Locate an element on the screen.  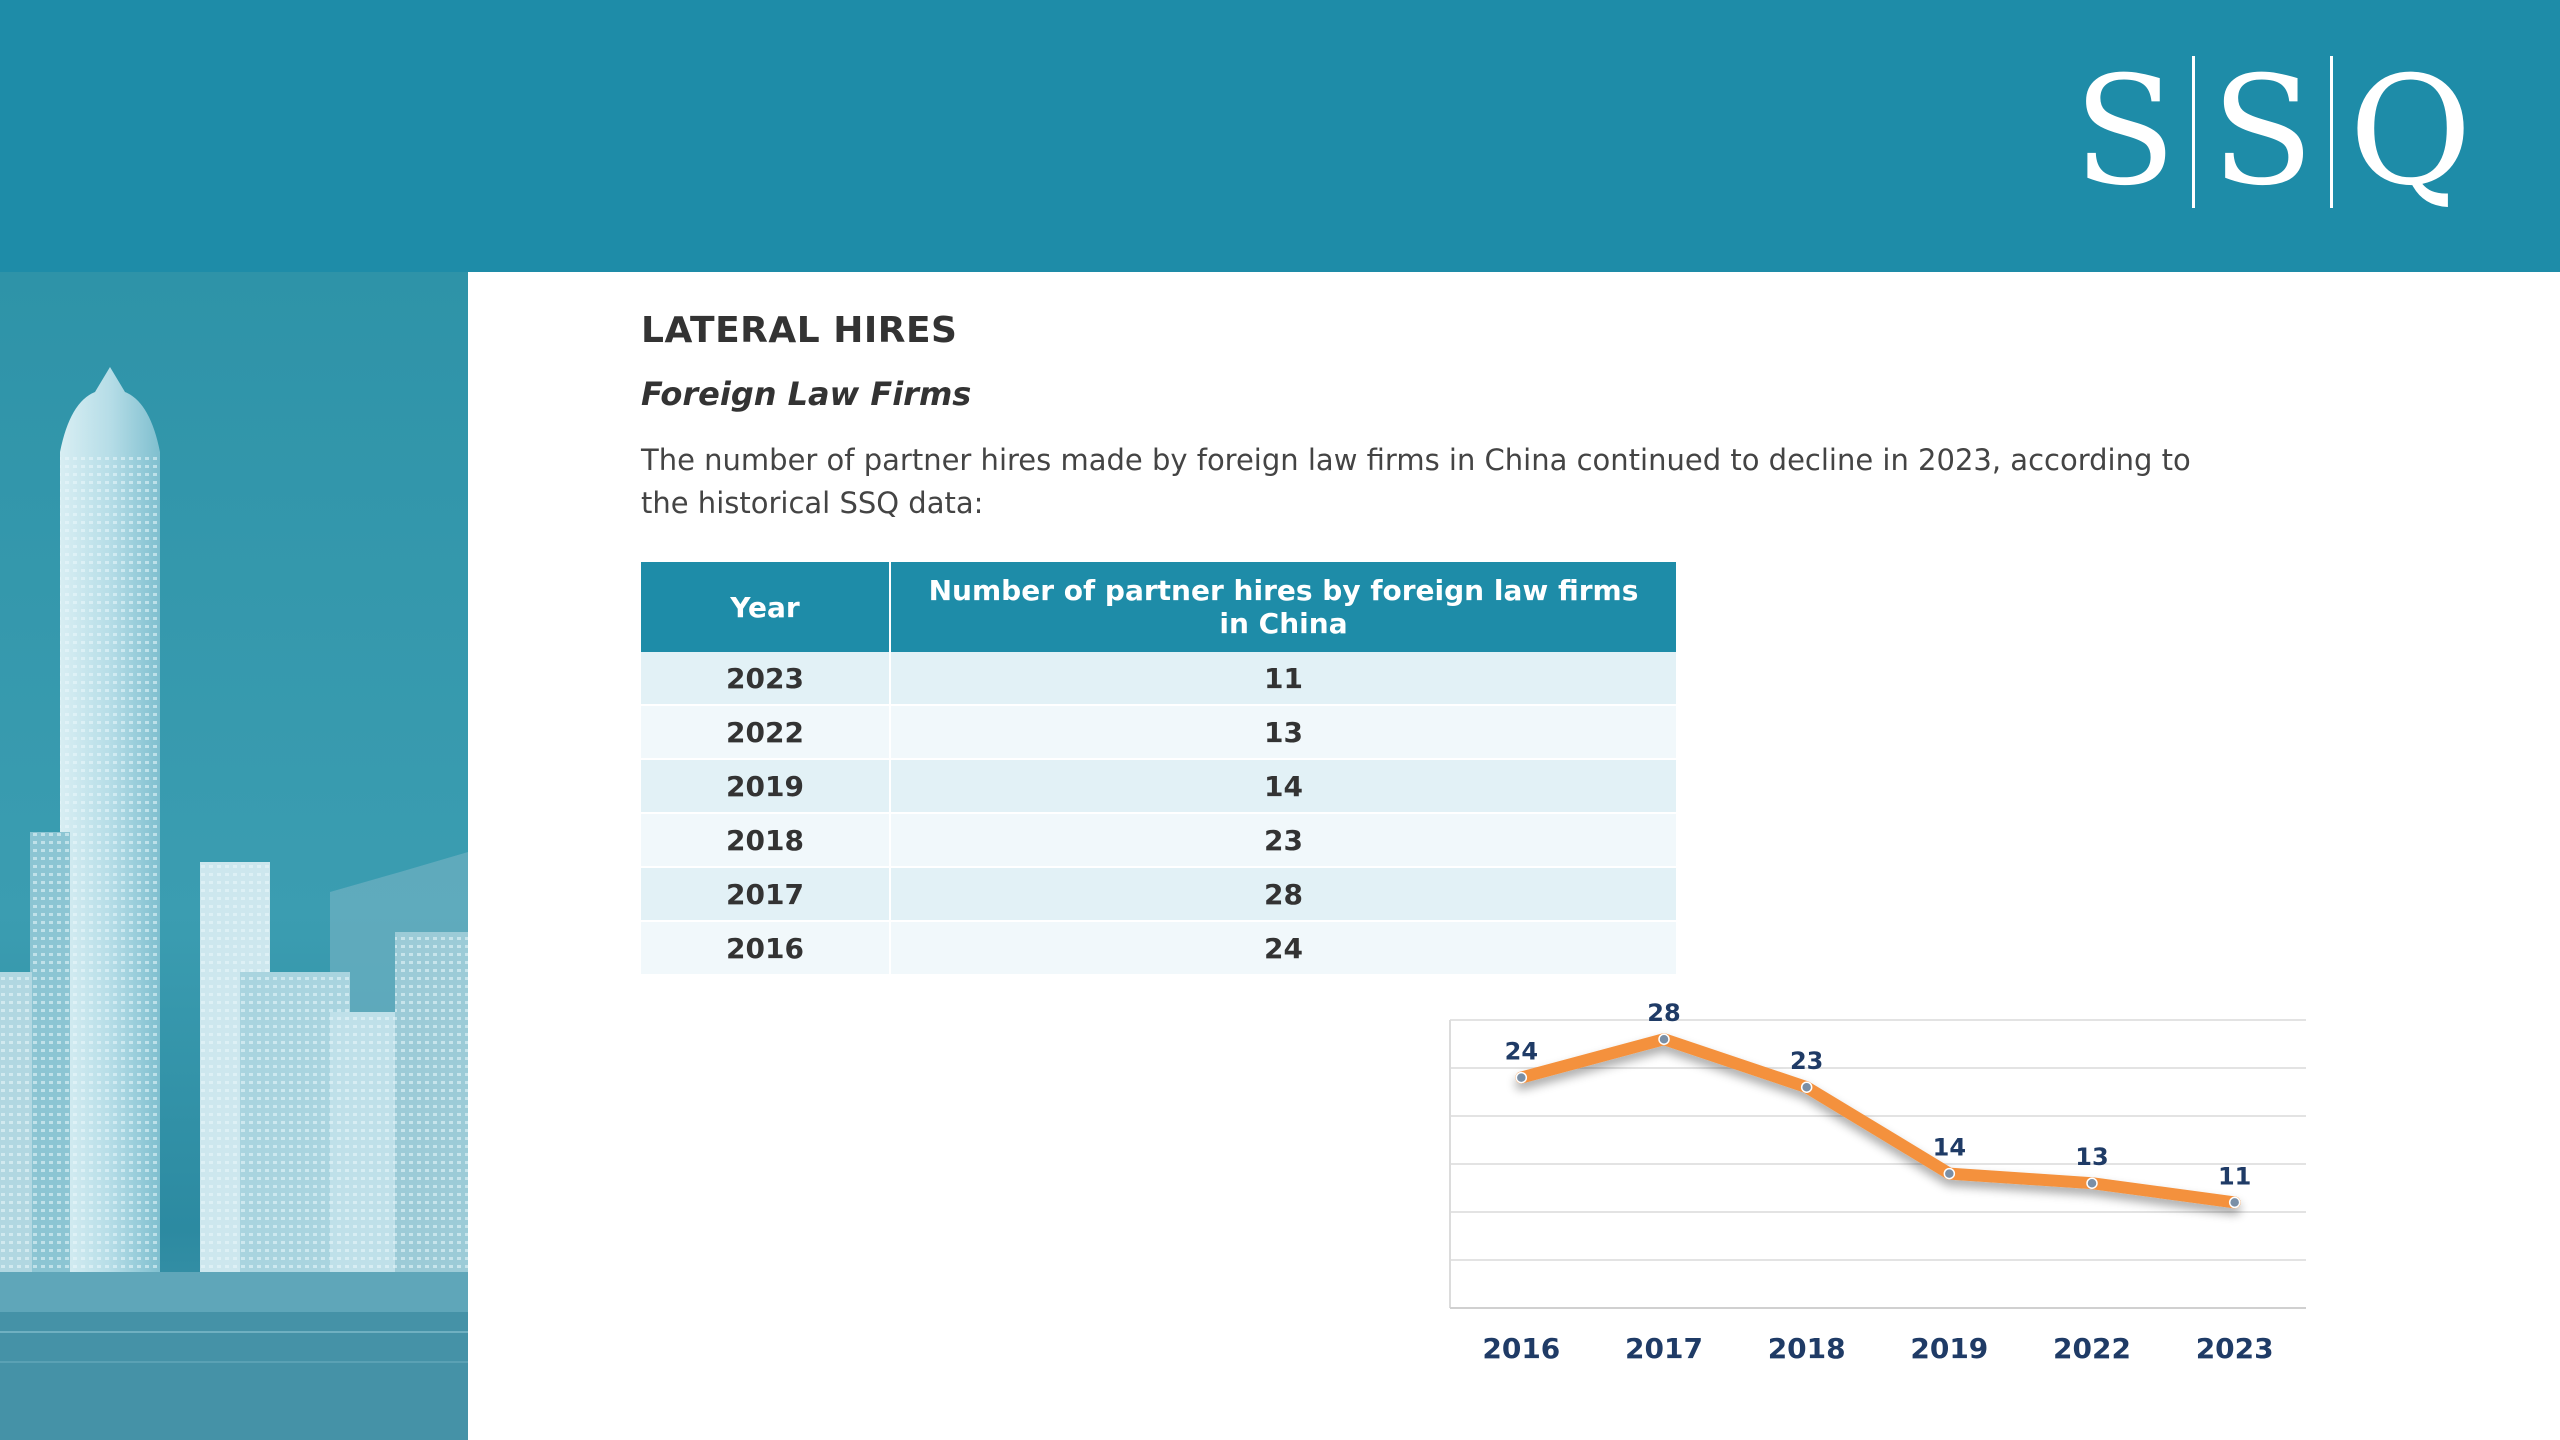
table-cell-year: 2023 is located at coordinates (766, 679).